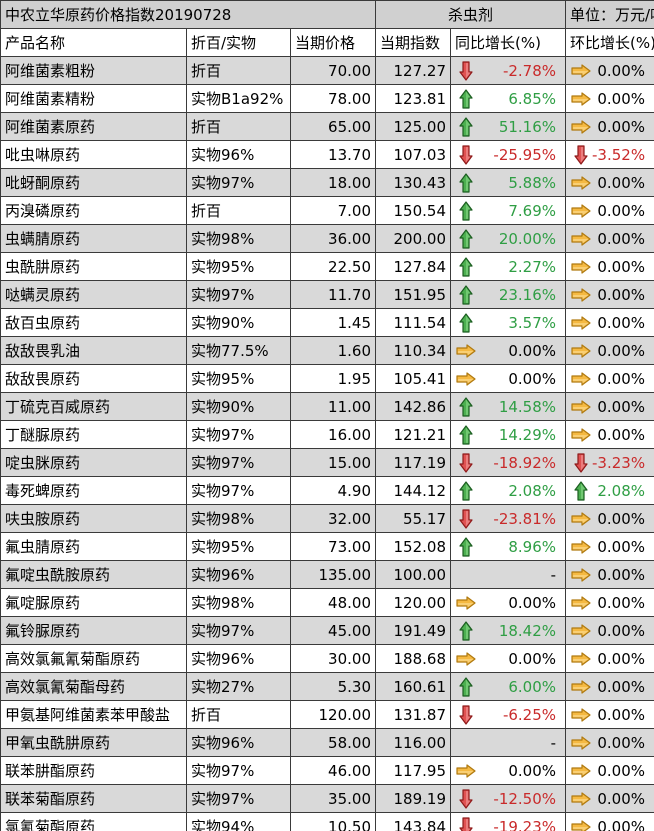 The height and width of the screenshot is (831, 654). What do you see at coordinates (333, 574) in the screenshot?
I see `cell-current-price: 135.00` at bounding box center [333, 574].